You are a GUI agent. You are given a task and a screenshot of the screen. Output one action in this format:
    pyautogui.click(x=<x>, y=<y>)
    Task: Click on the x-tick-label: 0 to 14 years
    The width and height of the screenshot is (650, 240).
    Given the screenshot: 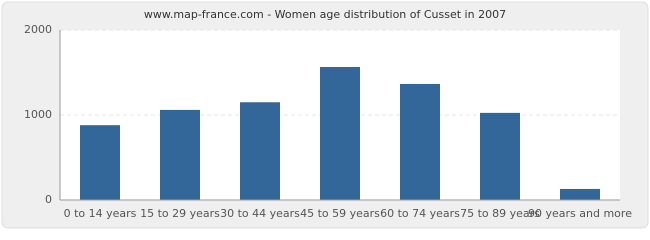 What is the action you would take?
    pyautogui.click(x=100, y=213)
    